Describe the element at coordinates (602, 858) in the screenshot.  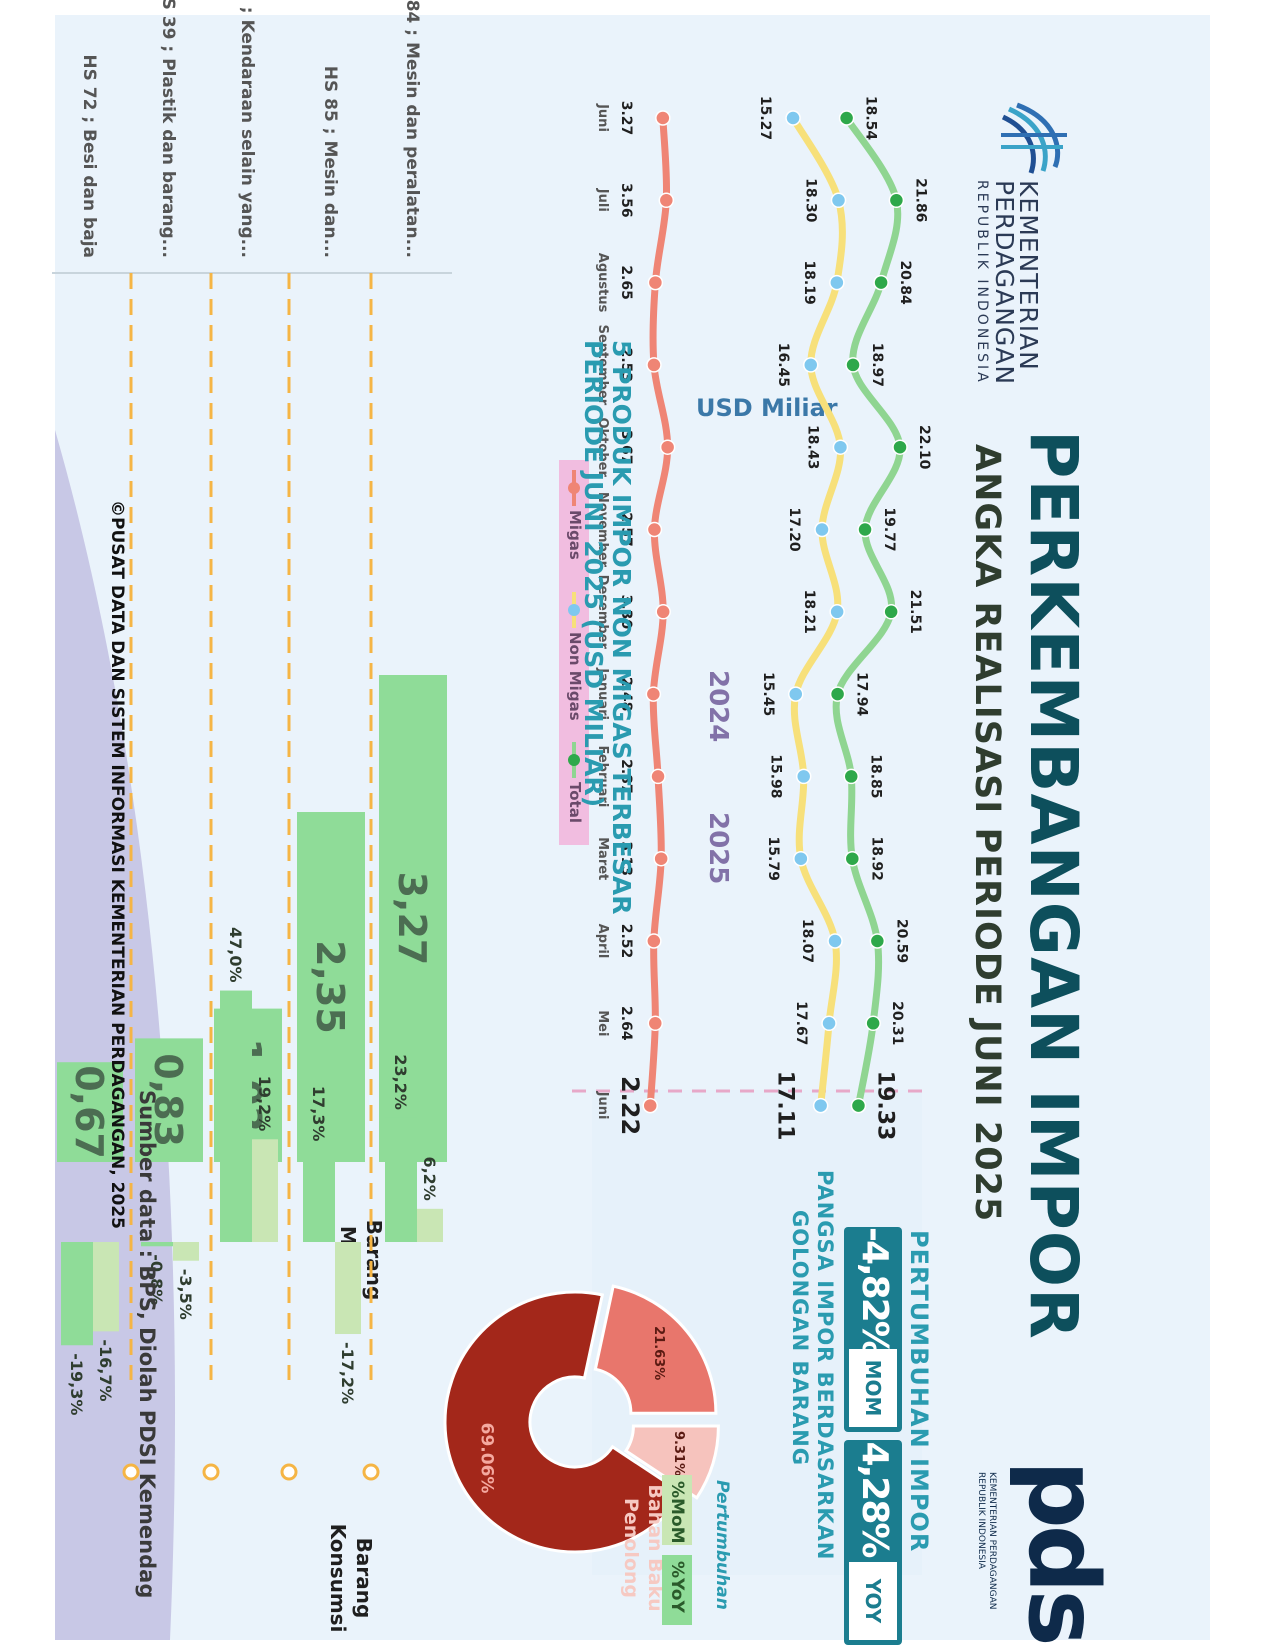
I see `month-label: Maret` at that location.